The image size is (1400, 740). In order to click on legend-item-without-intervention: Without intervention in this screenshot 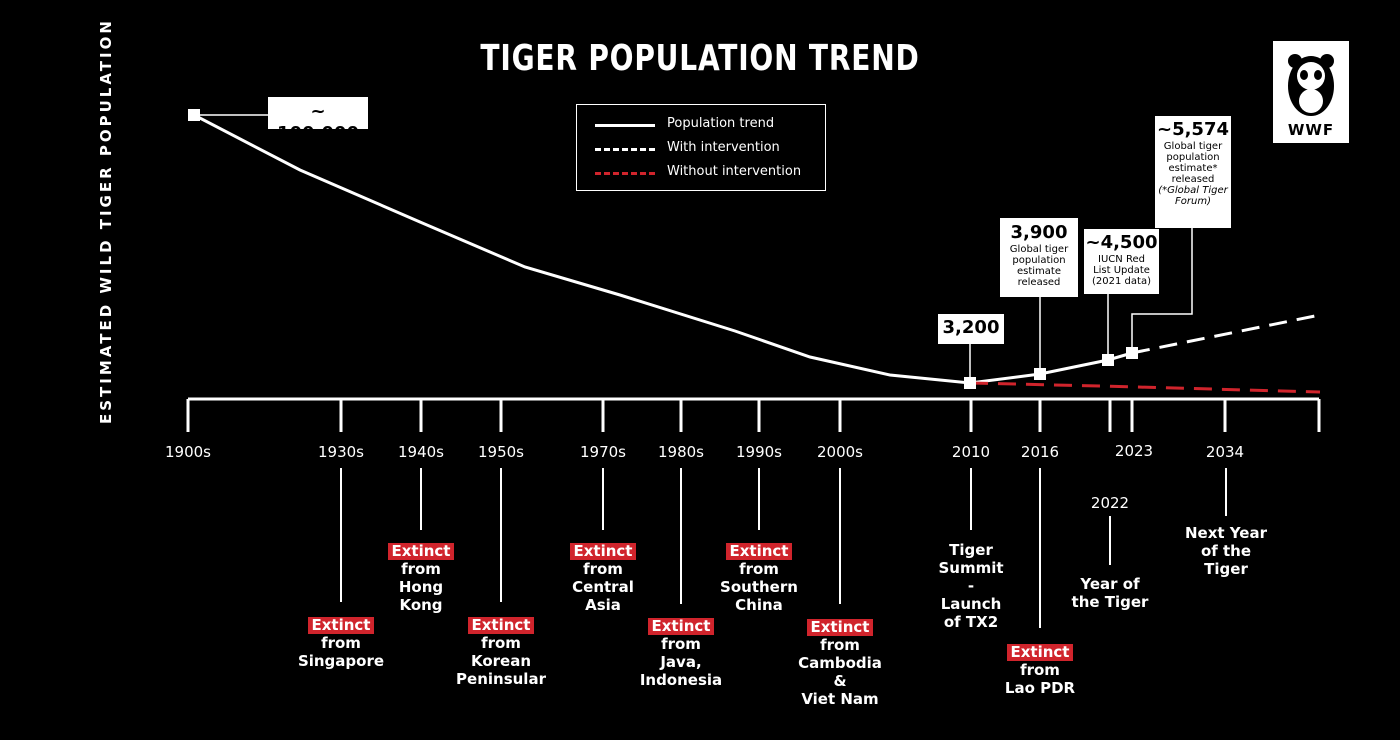, I will do `click(702, 173)`.